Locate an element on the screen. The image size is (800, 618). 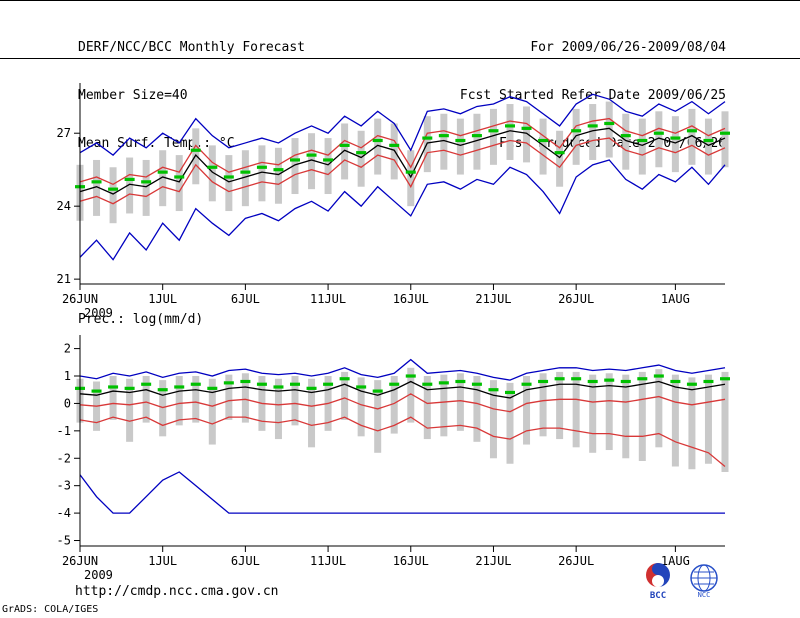
x-tick-label: 21JUL is located at coordinates (493, 561).